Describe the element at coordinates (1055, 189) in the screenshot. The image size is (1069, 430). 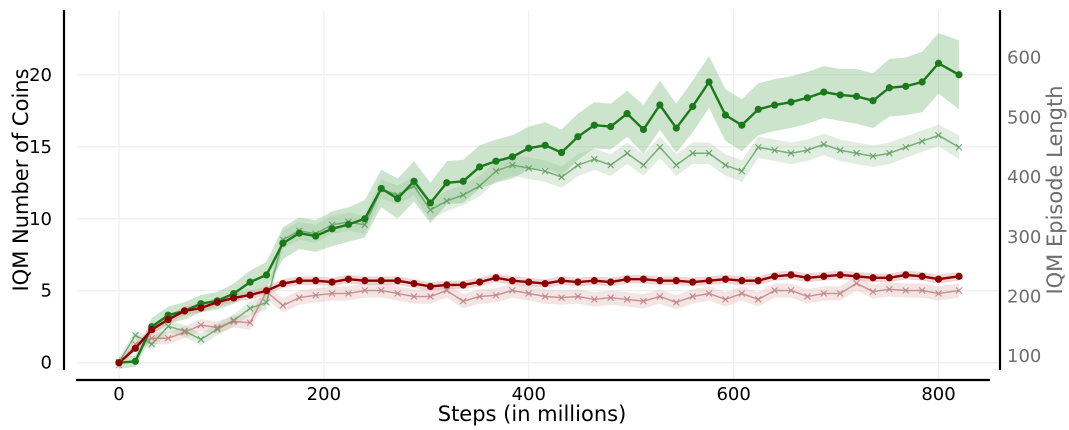
I see `y2-axis-label: IQM Episode Length` at that location.